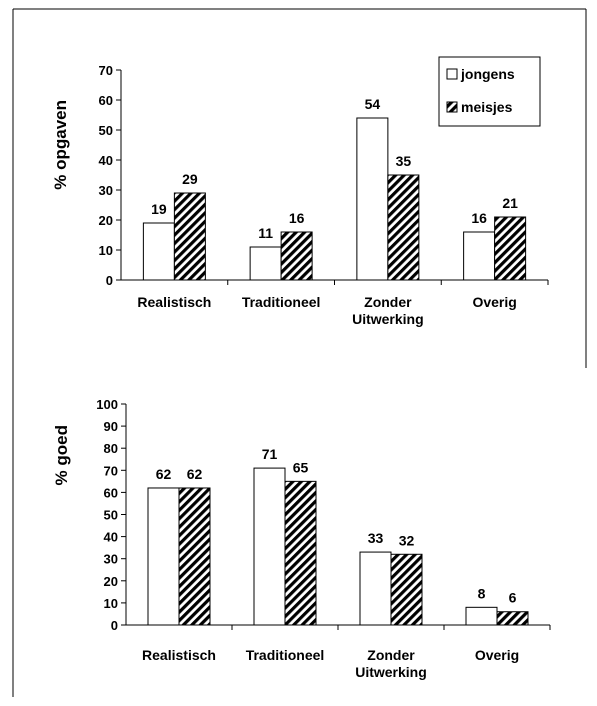  I want to click on y-axis-label: % goed, so click(61, 455).